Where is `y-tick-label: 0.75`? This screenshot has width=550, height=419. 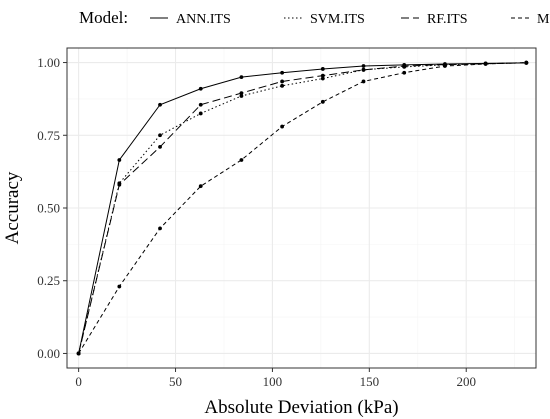 y-tick-label: 0.75 is located at coordinates (48, 135).